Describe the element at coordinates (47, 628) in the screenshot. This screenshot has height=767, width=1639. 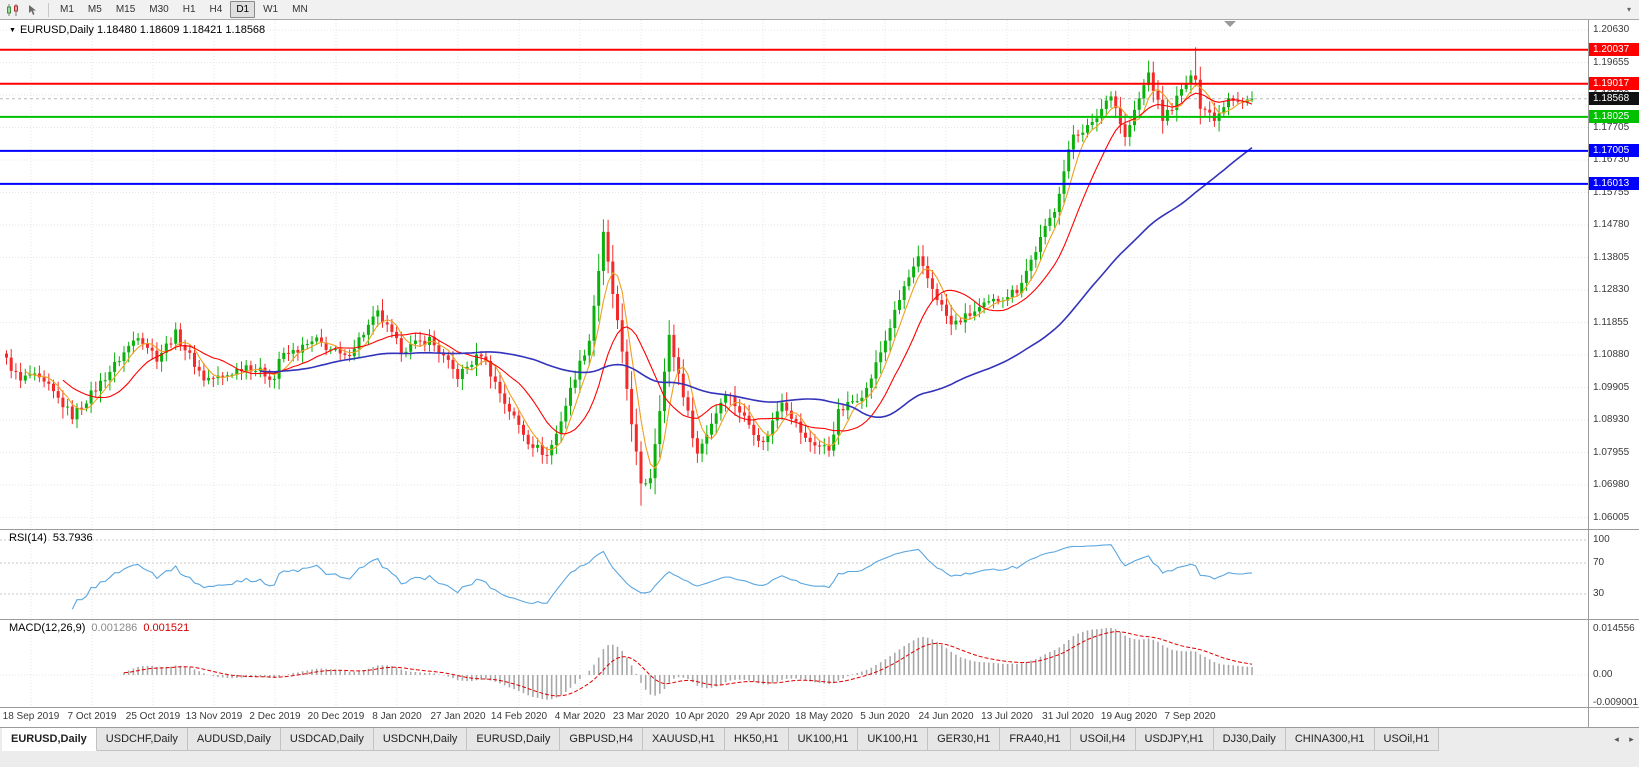
I see `macd-name: MACD(12,26,9)` at that location.